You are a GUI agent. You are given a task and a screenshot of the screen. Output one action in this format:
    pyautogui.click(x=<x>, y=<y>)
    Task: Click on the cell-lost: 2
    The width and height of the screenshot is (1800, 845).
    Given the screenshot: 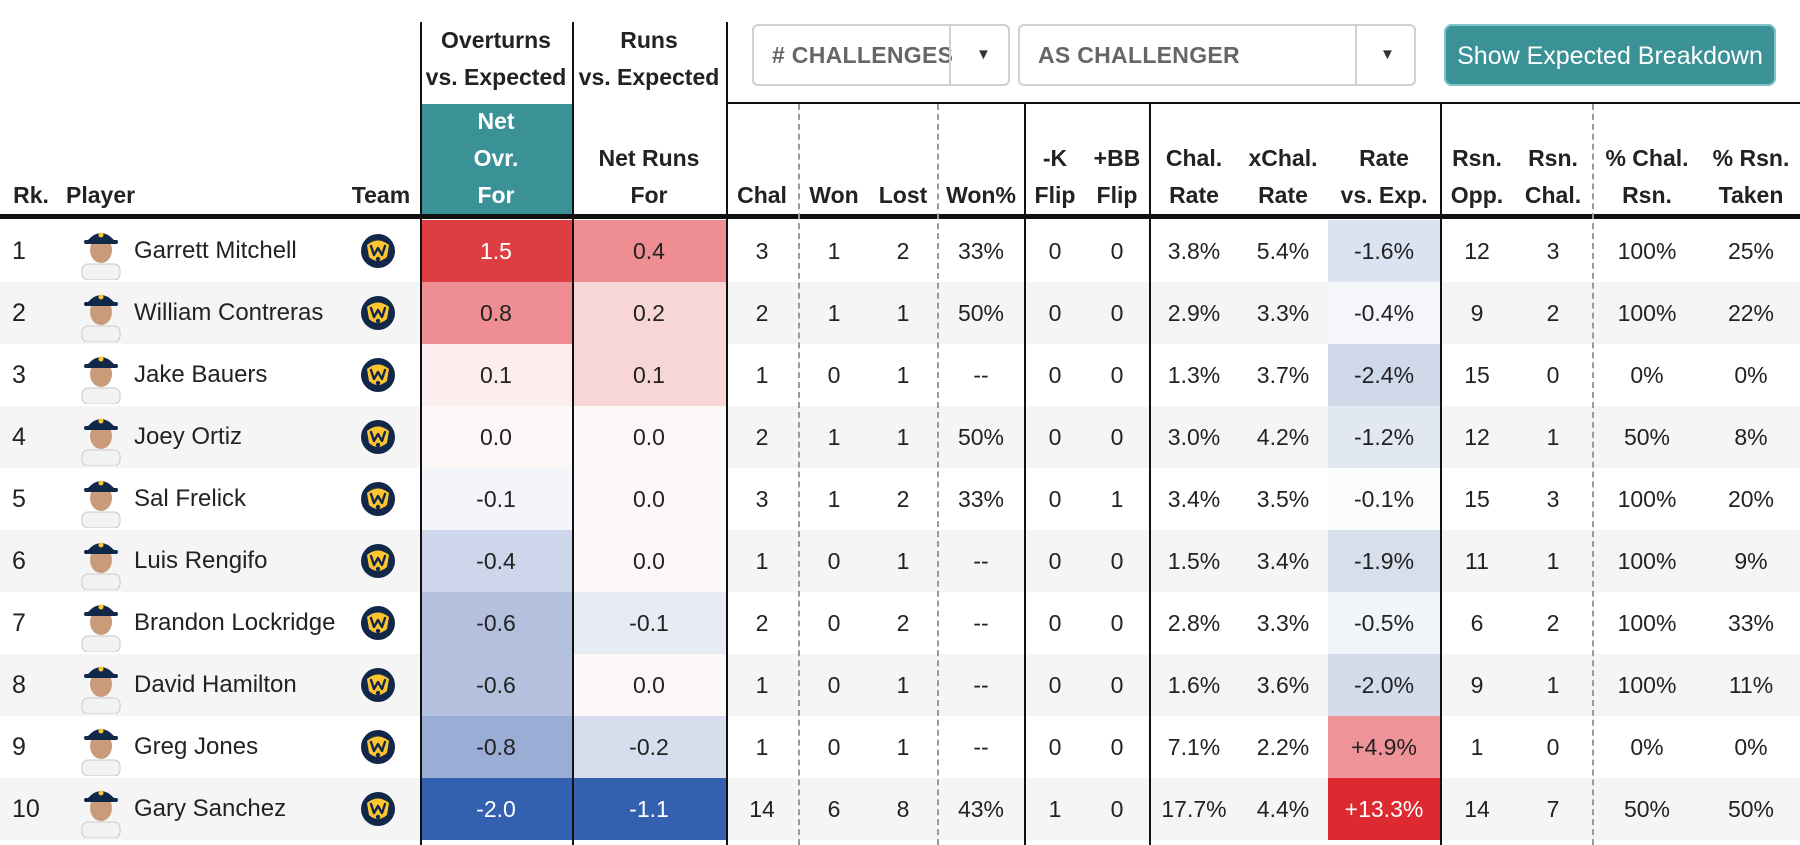 What is the action you would take?
    pyautogui.click(x=903, y=499)
    